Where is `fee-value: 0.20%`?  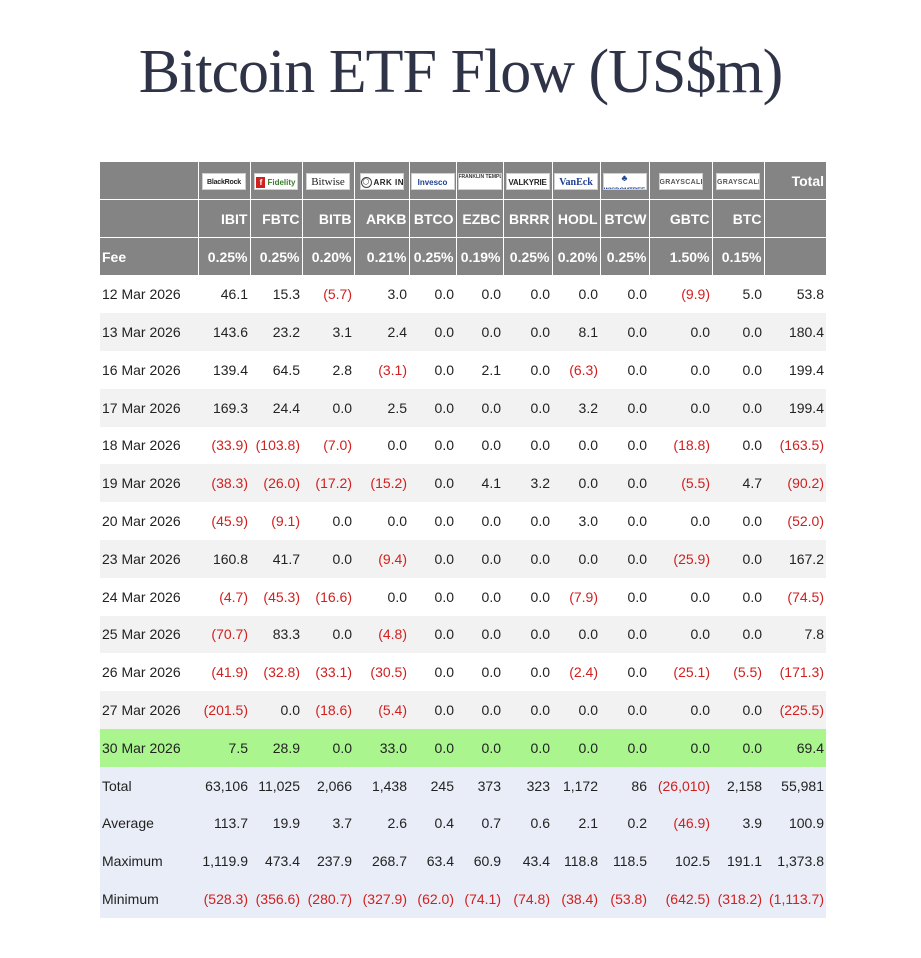
fee-value: 0.20% is located at coordinates (328, 256).